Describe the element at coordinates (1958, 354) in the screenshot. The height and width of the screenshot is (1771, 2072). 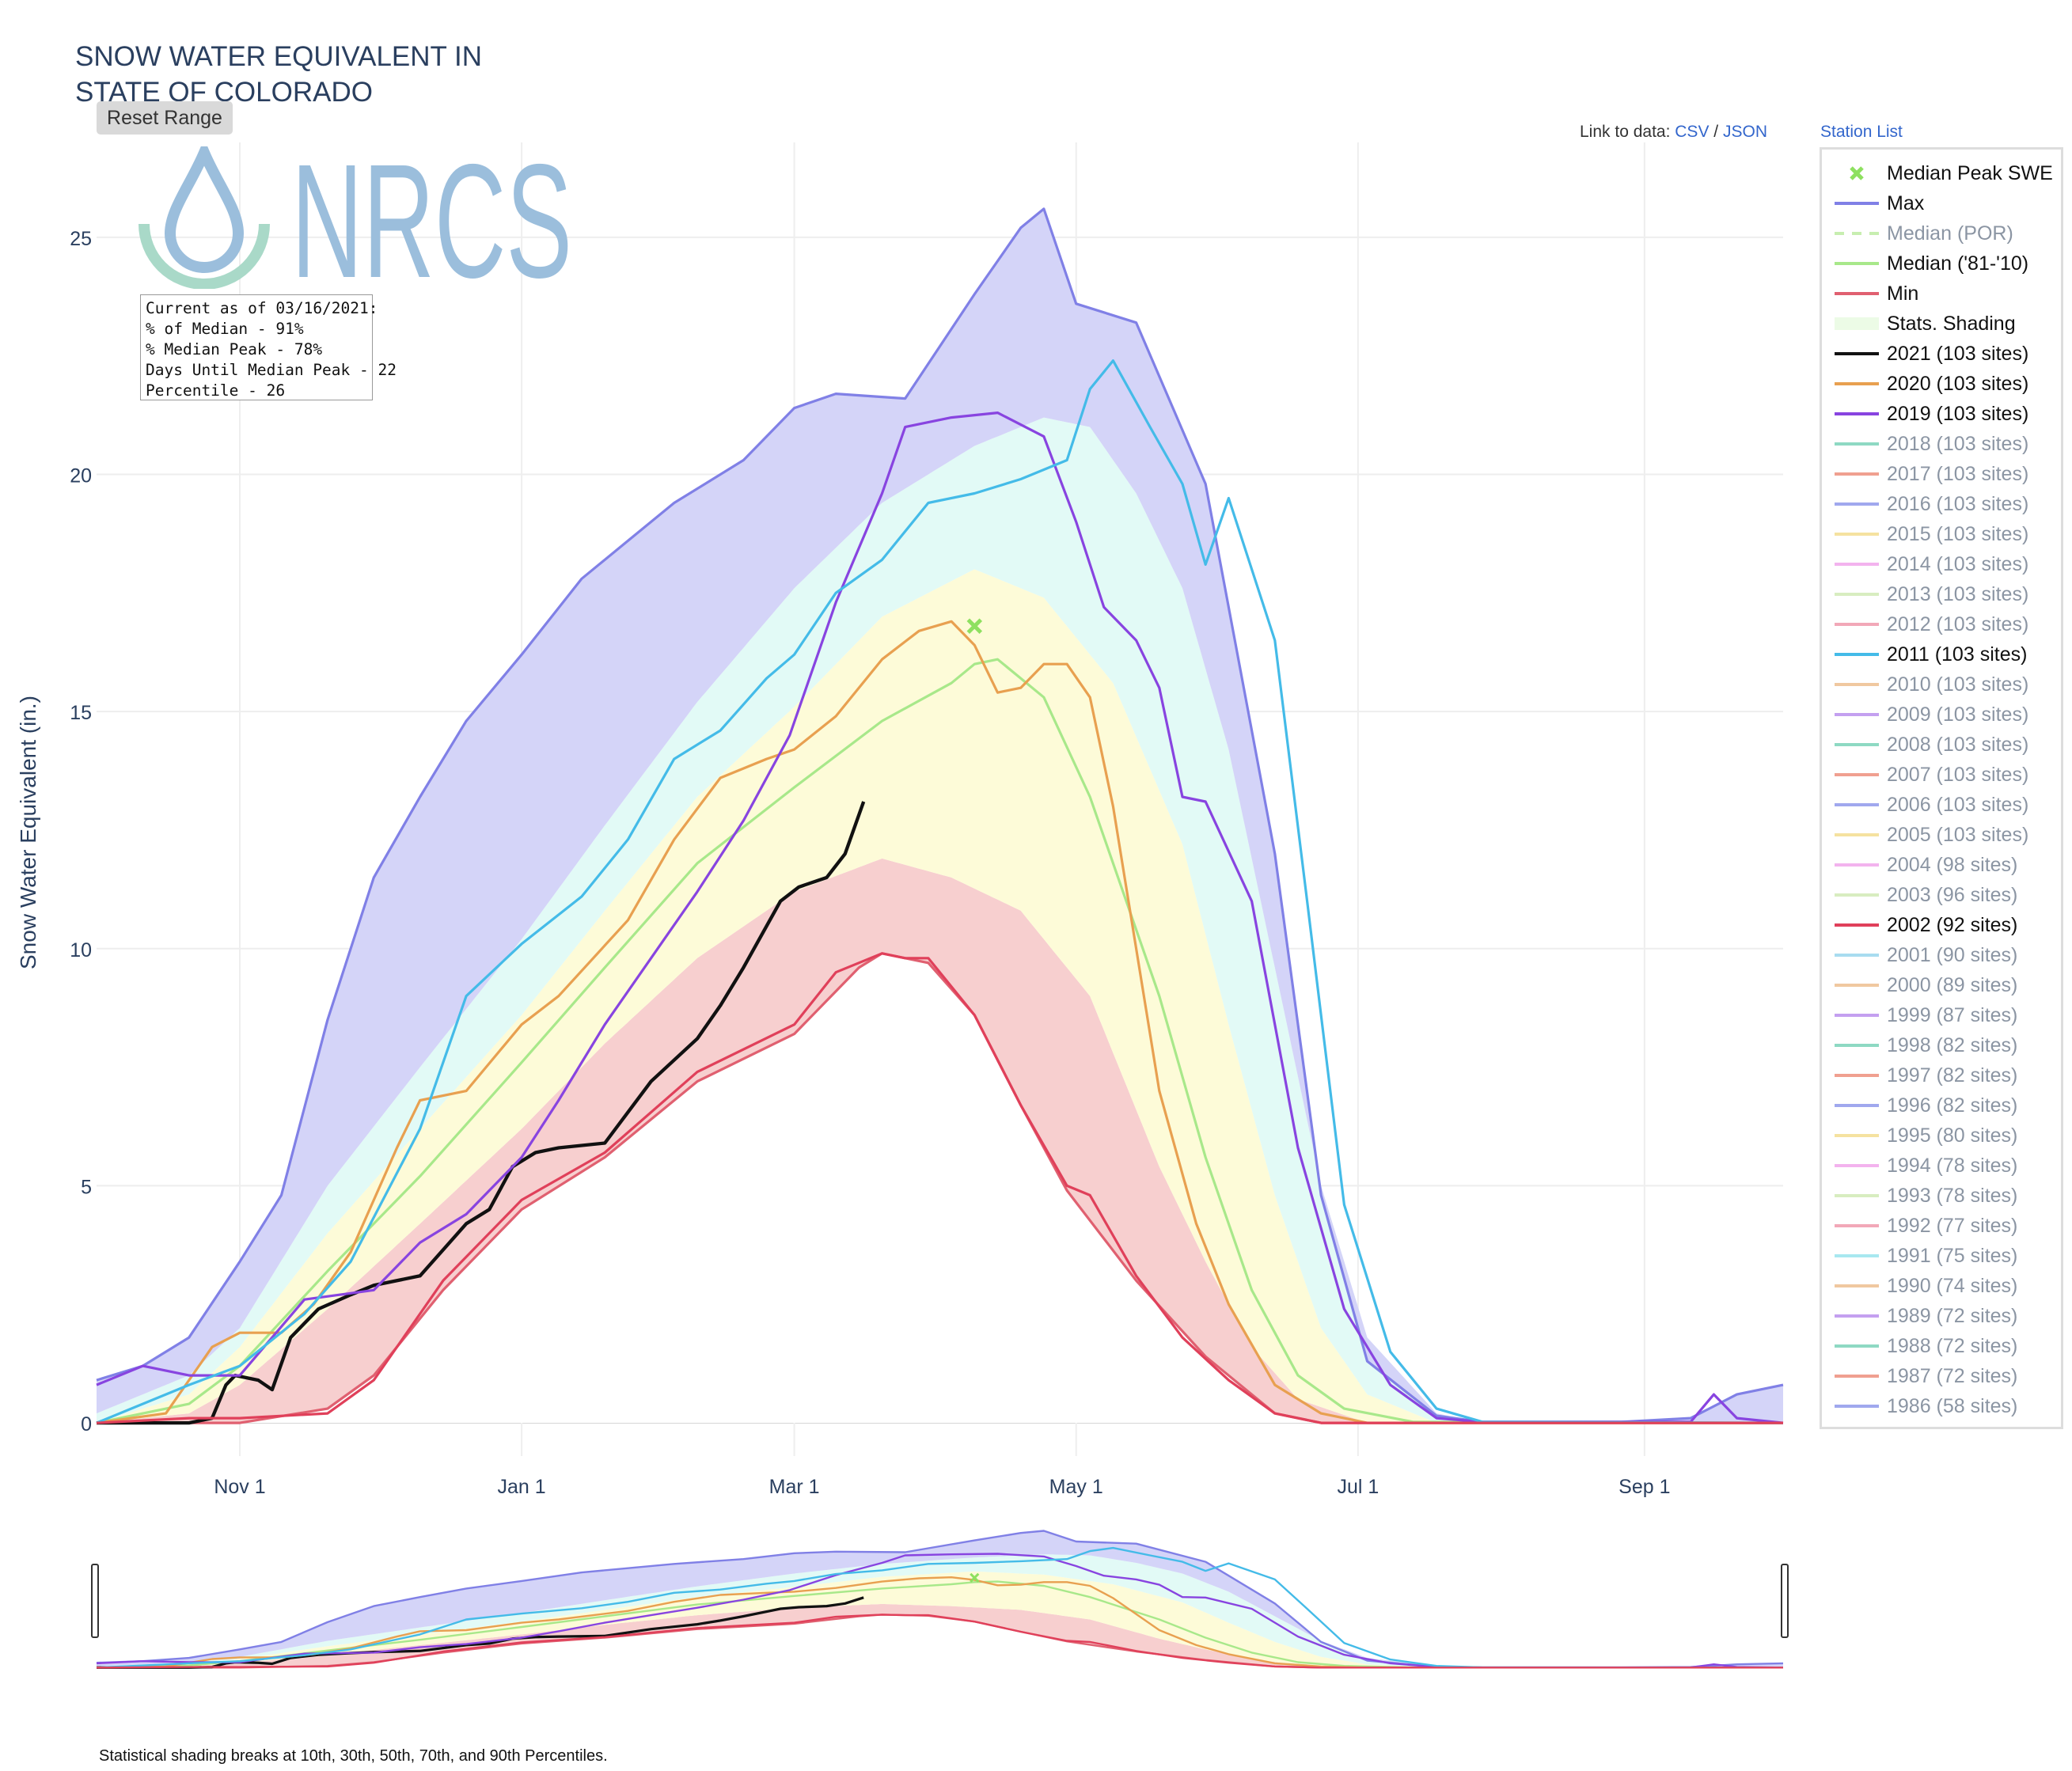
I see `legend-label: 2021 (103 sites)` at that location.